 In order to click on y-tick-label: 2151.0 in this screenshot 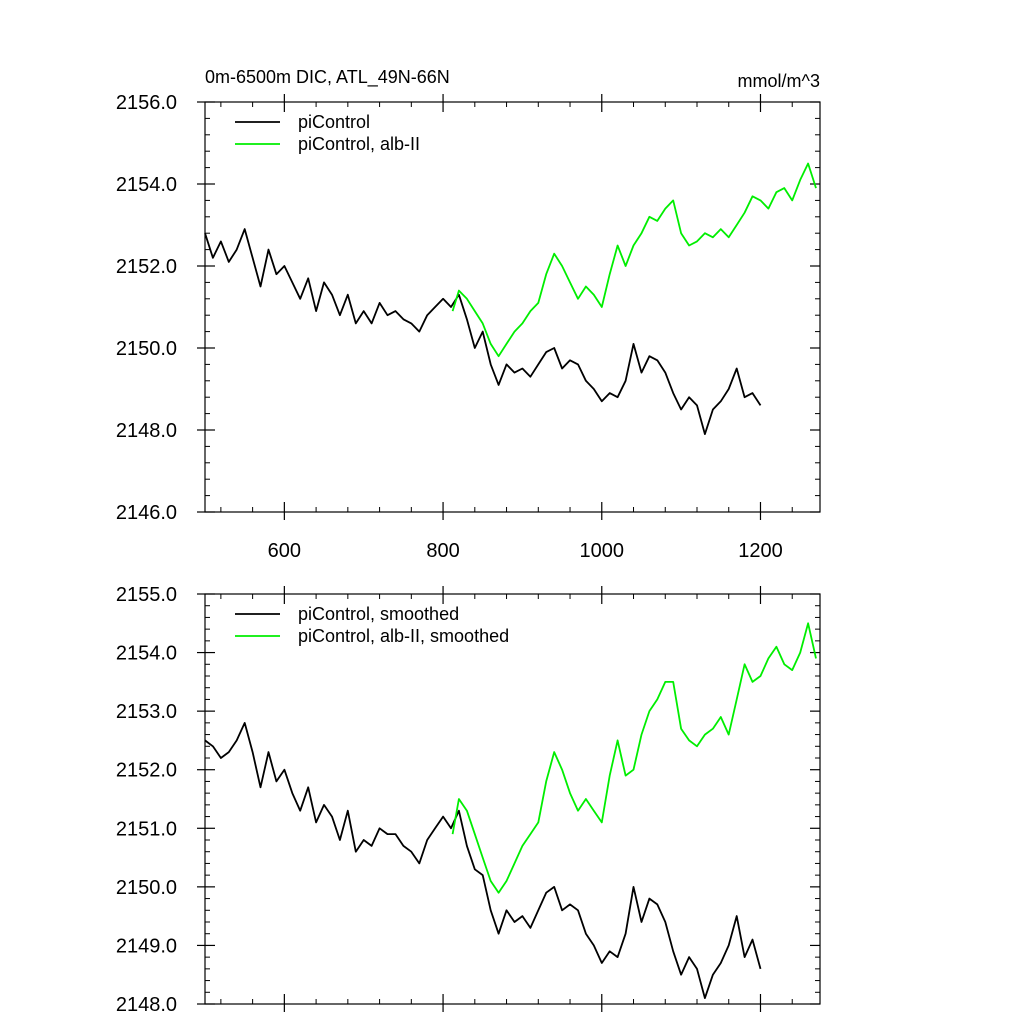, I will do `click(146, 829)`.